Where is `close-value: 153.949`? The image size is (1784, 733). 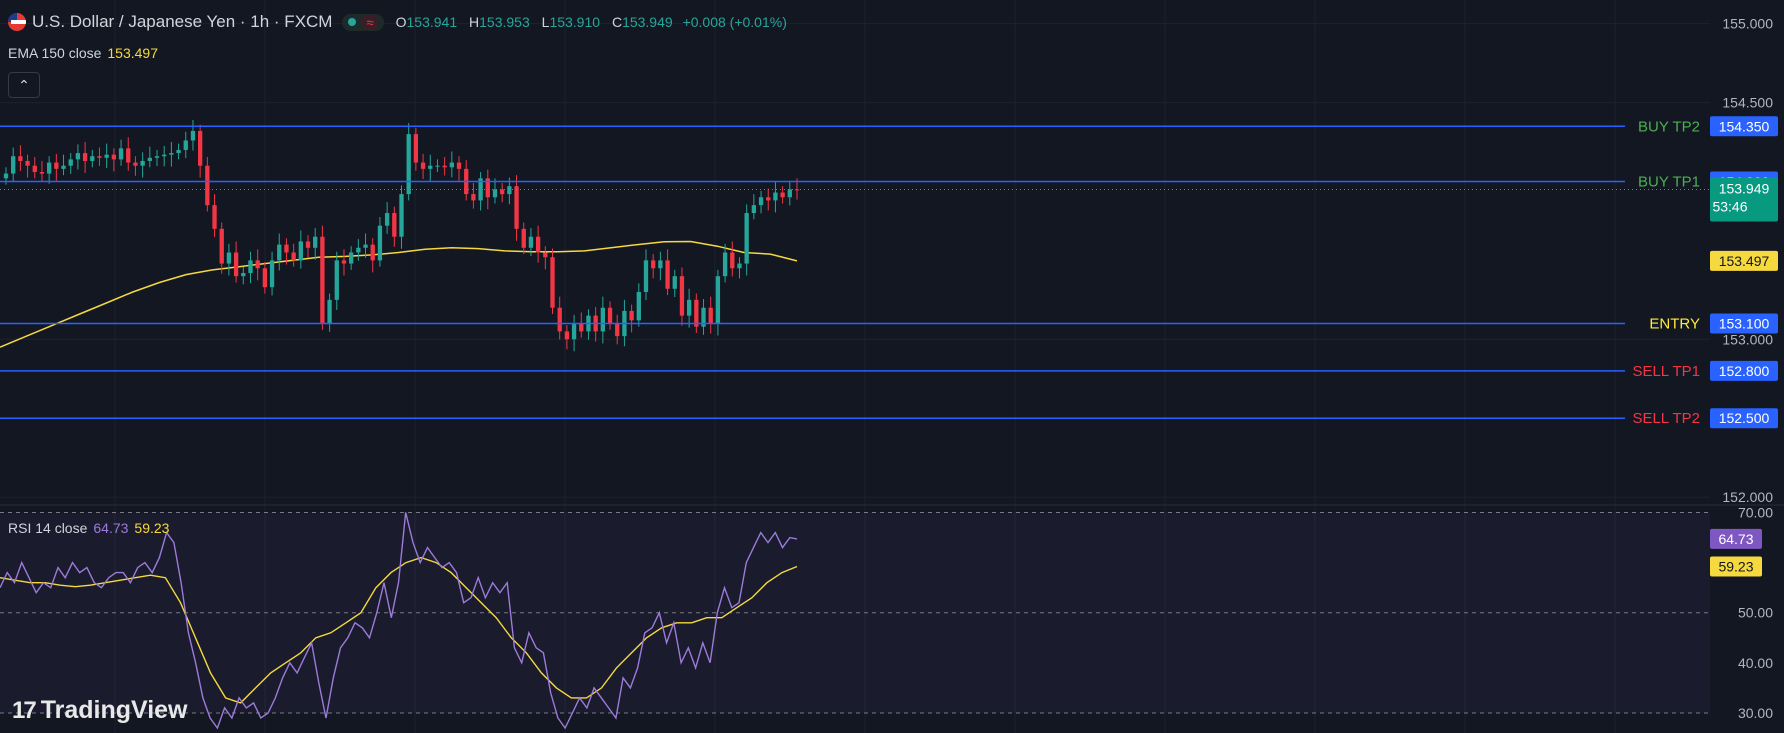 close-value: 153.949 is located at coordinates (647, 22).